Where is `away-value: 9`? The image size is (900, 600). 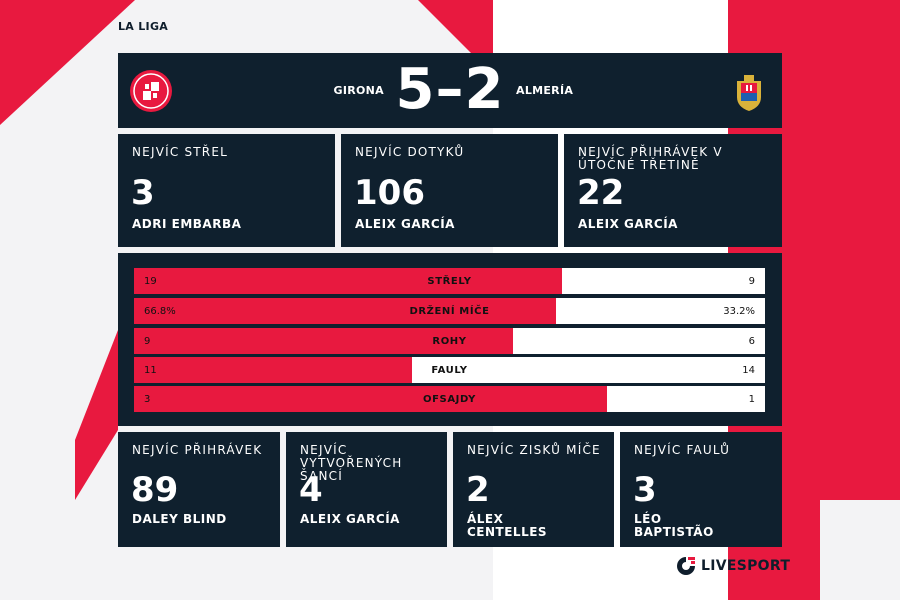 away-value: 9 is located at coordinates (751, 281).